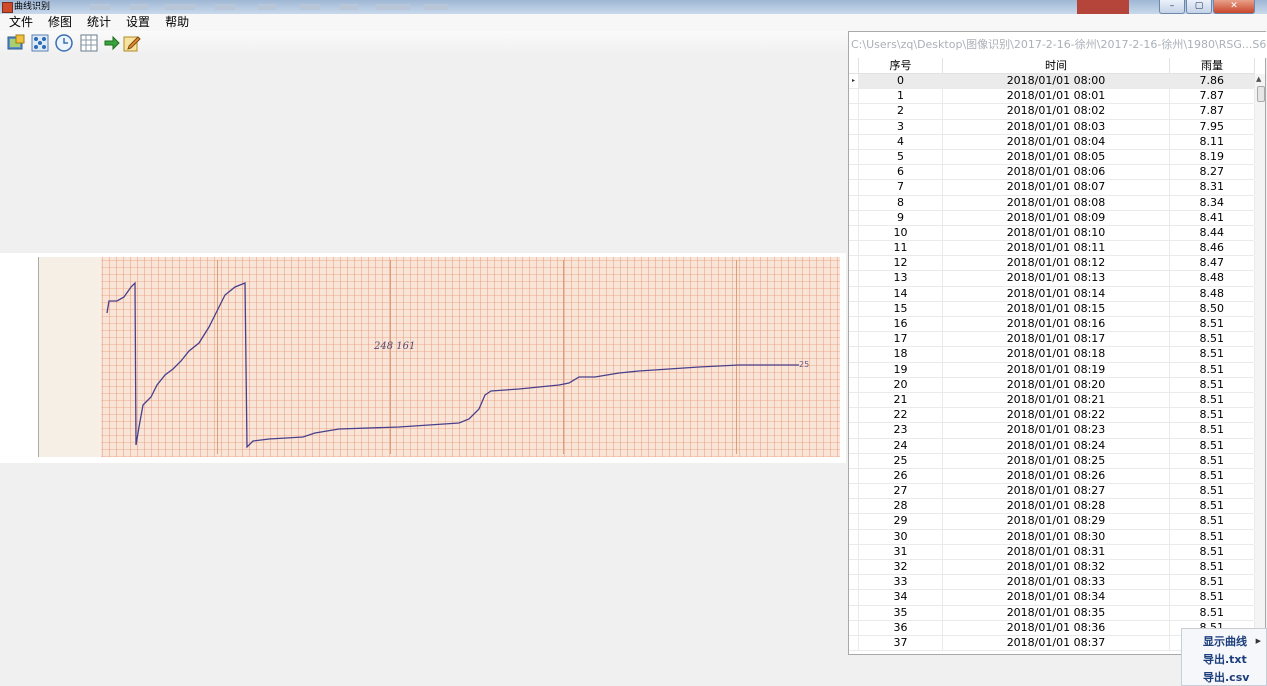 This screenshot has width=1267, height=686. Describe the element at coordinates (1056, 354) in the screenshot. I see `cell-time: 2018/01/01 08:18` at that location.